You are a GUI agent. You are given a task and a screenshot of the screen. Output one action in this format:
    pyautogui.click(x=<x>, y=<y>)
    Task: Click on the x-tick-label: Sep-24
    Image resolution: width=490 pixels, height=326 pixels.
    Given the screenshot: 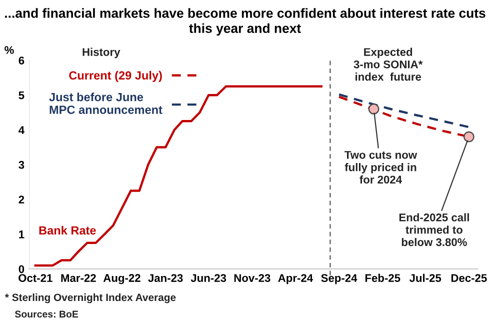 What is the action you would take?
    pyautogui.click(x=339, y=279)
    